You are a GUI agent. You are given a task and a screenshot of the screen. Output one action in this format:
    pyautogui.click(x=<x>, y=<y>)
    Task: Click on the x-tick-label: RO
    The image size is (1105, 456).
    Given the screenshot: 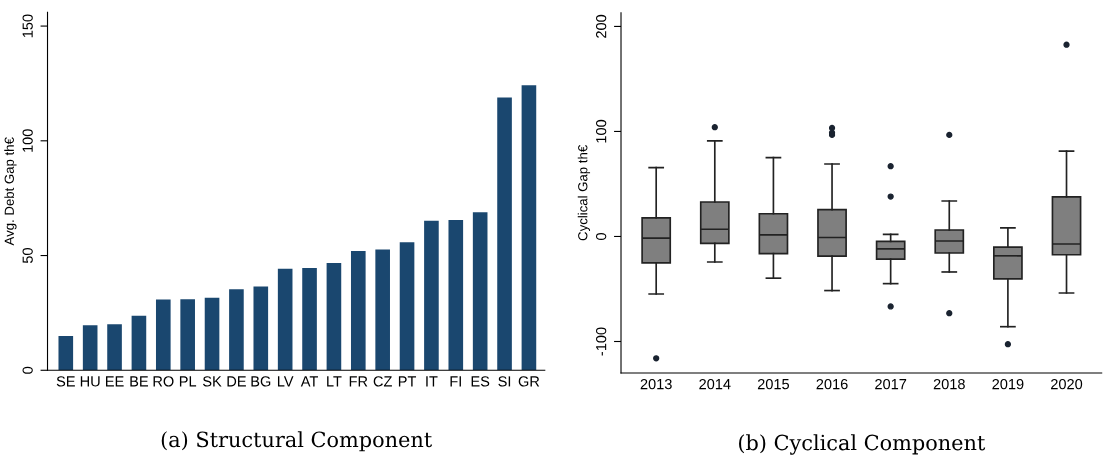 What is the action you would take?
    pyautogui.click(x=163, y=381)
    